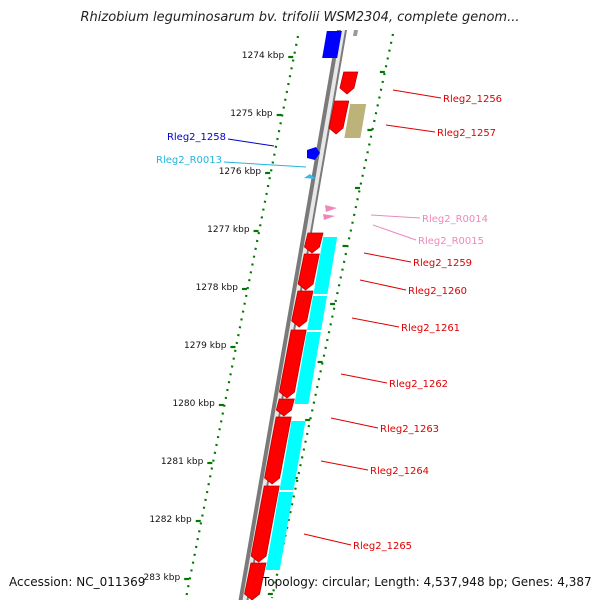  I want to click on ruler-tick-label: 1278 kbp, so click(217, 288).